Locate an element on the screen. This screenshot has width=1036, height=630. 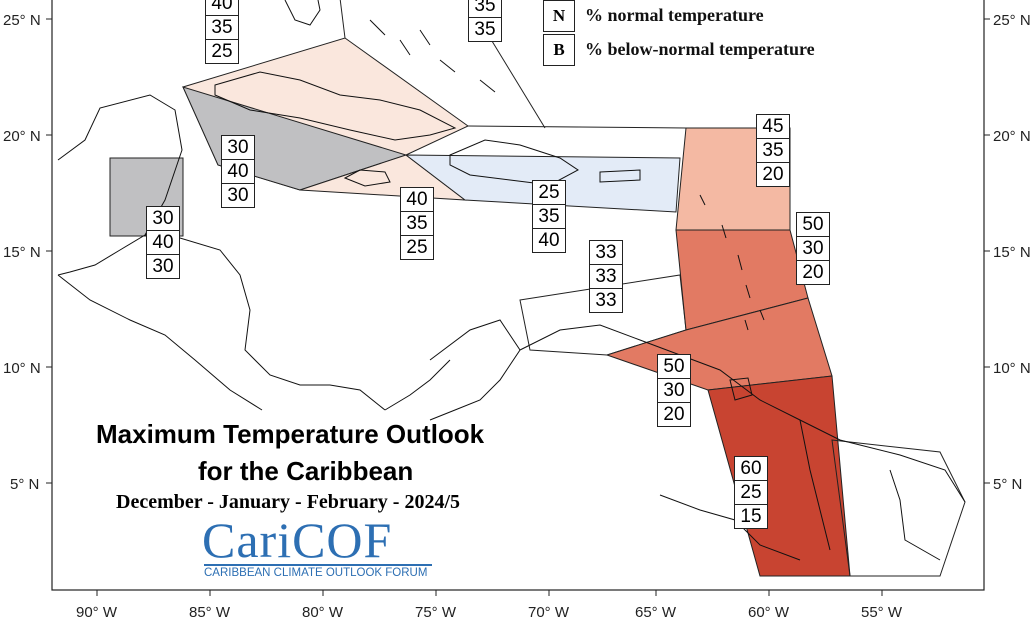
trinidad-coast is located at coordinates (741, 389).